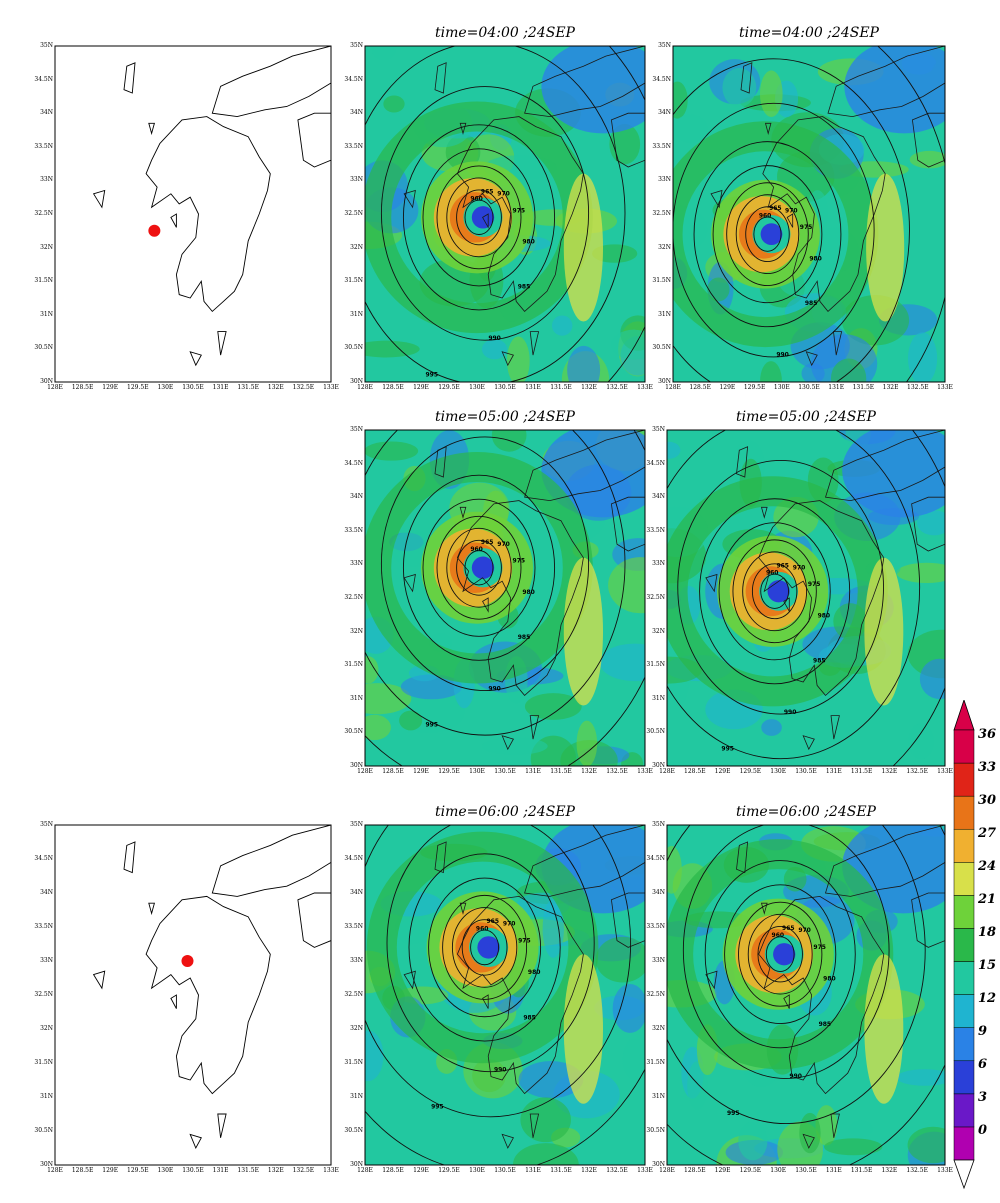 This screenshot has width=1000, height=1203. I want to click on x-tick-label: 128E, so click(667, 771).